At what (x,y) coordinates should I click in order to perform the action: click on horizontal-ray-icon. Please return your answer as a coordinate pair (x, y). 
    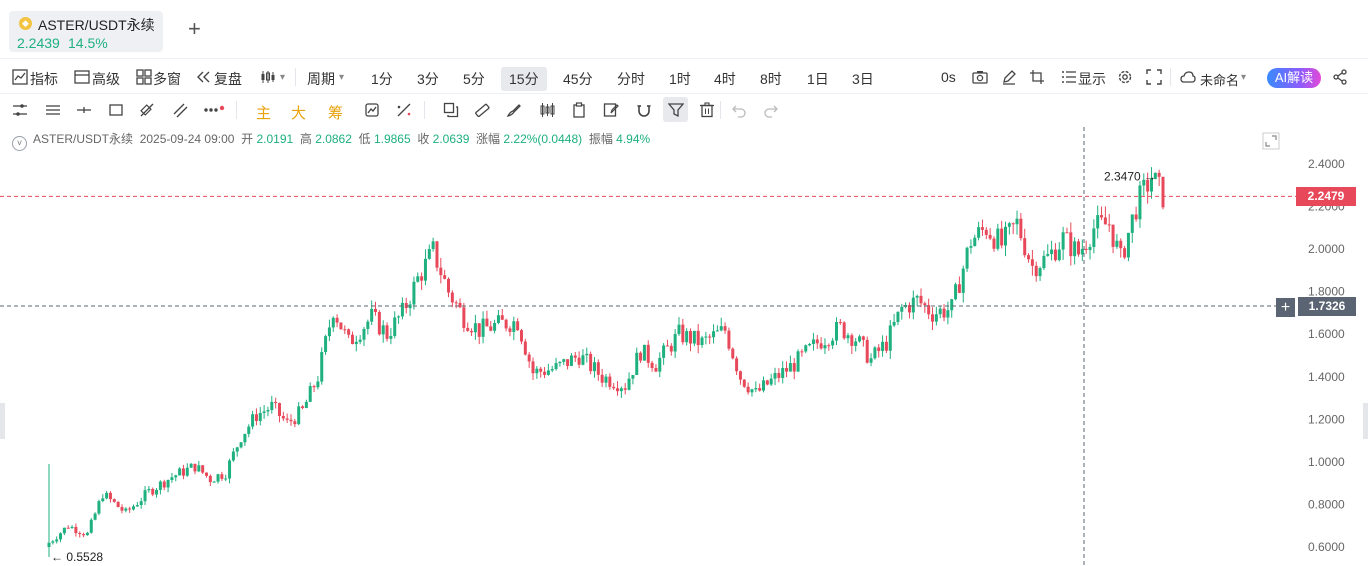
    Looking at the image, I should click on (84, 110).